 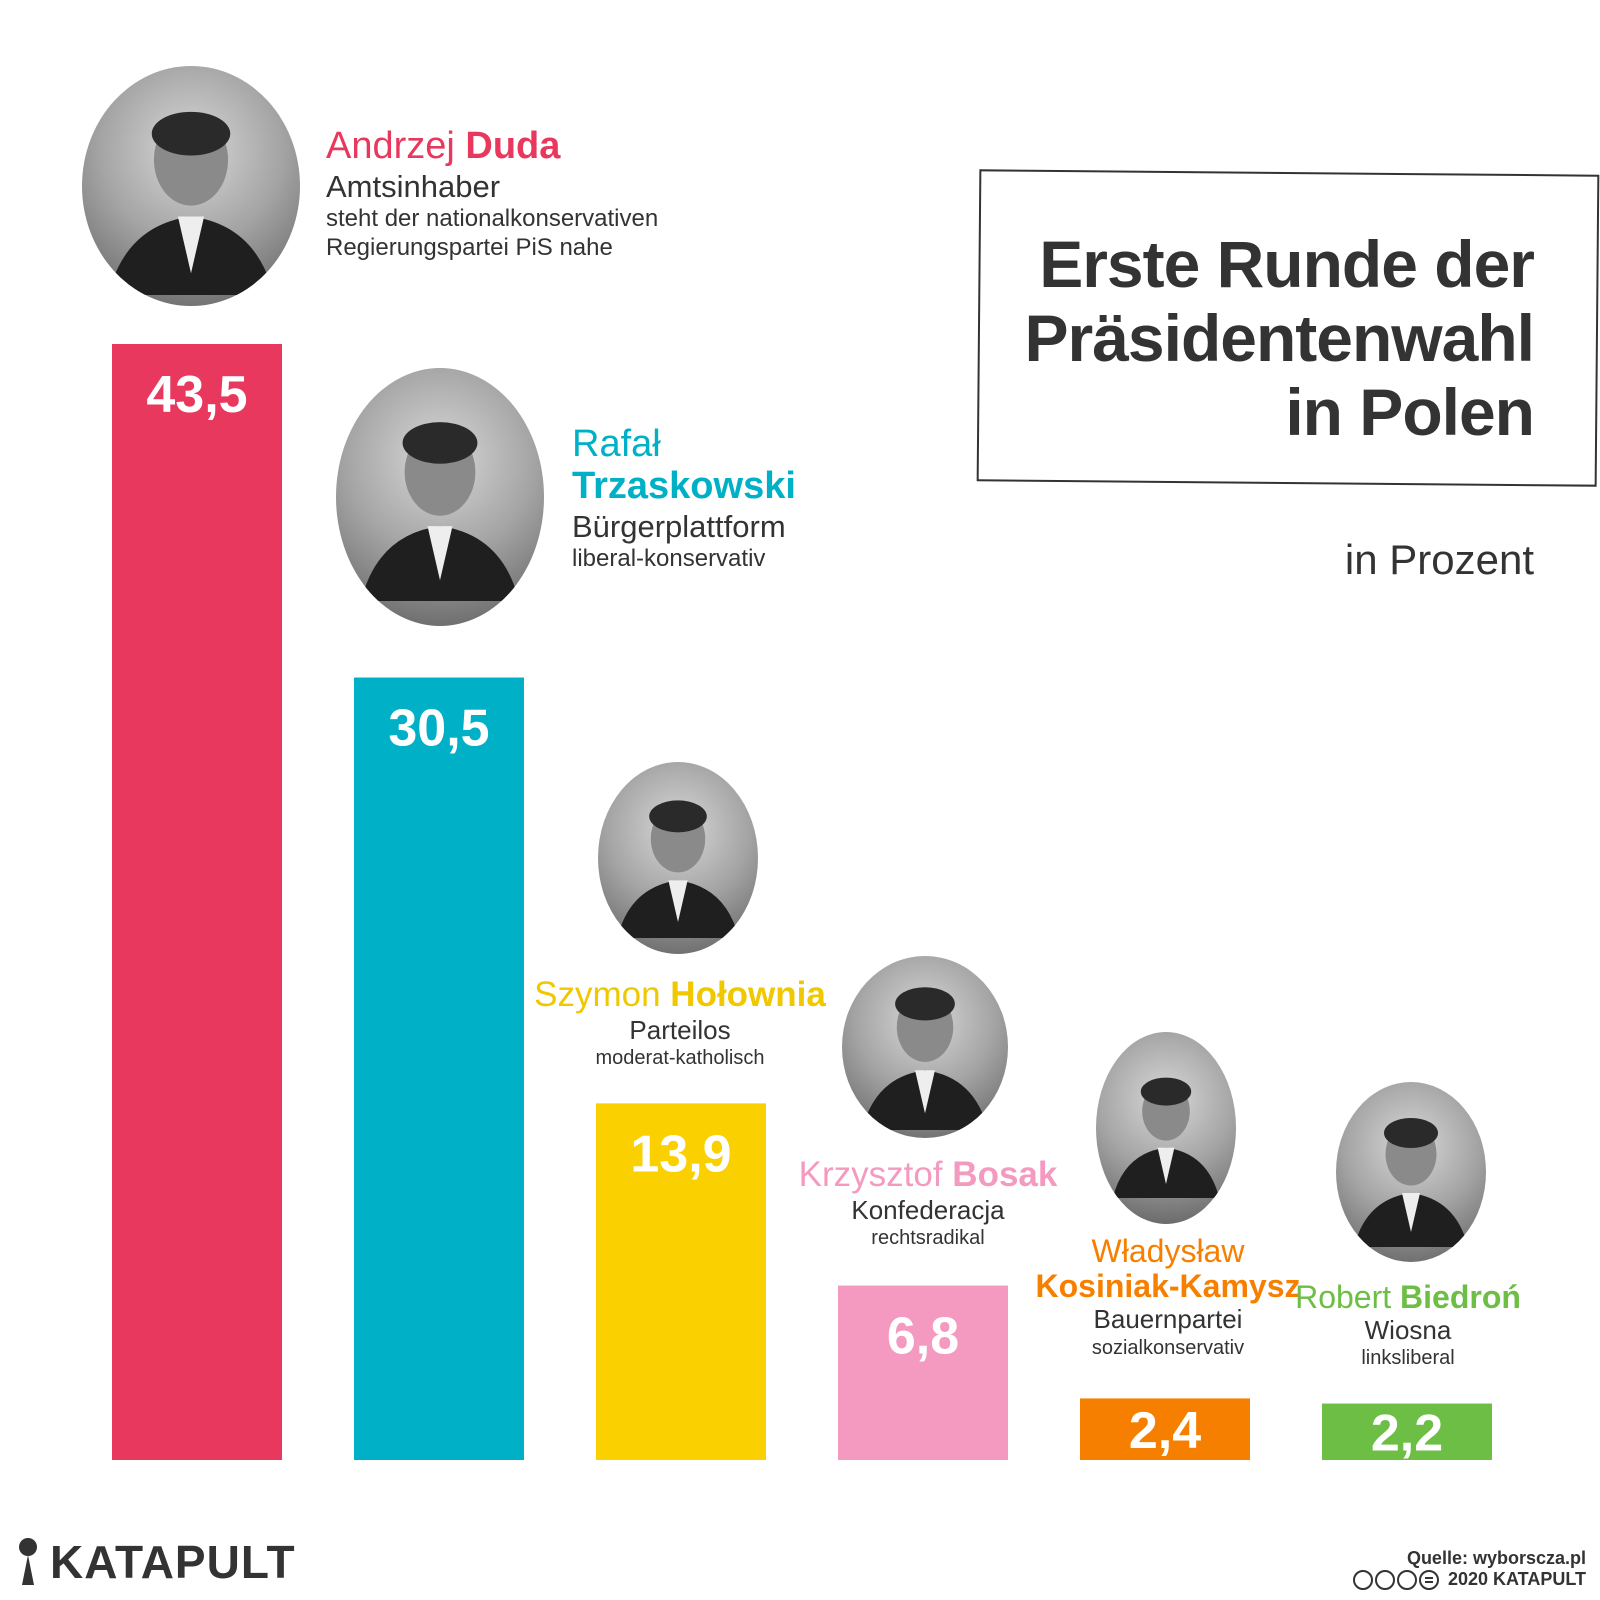 I want to click on value-label-biedron: 2,2, so click(x=1407, y=1433).